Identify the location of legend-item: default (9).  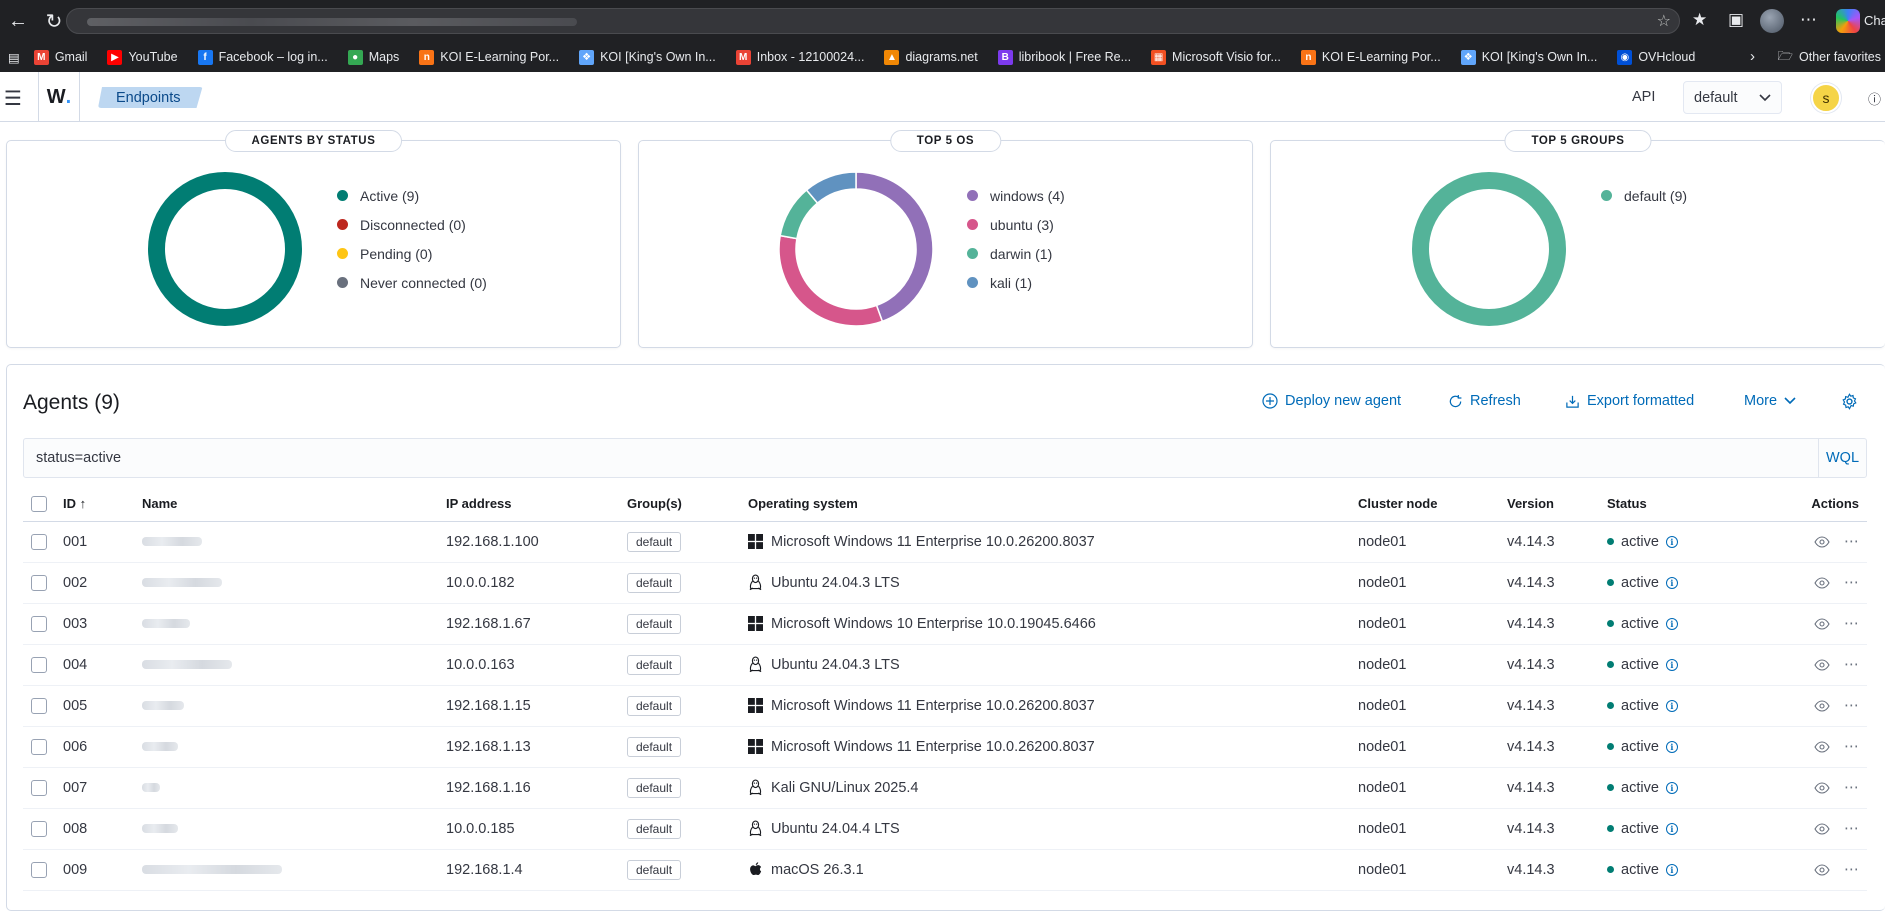
(1644, 195).